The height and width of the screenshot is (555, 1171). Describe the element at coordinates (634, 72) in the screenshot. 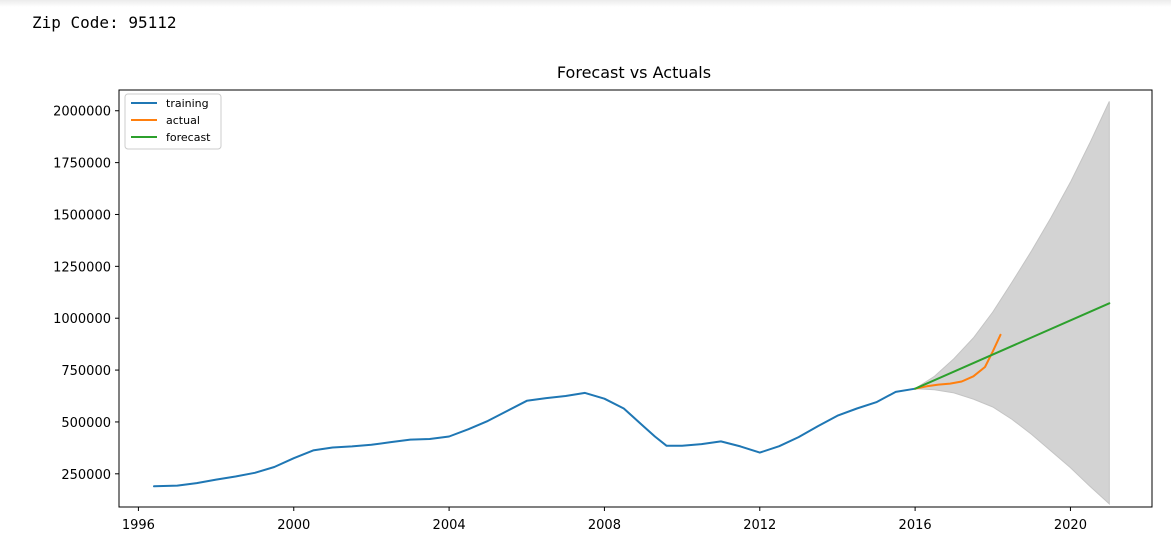

I see `chart-title: Forecast vs Actuals` at that location.